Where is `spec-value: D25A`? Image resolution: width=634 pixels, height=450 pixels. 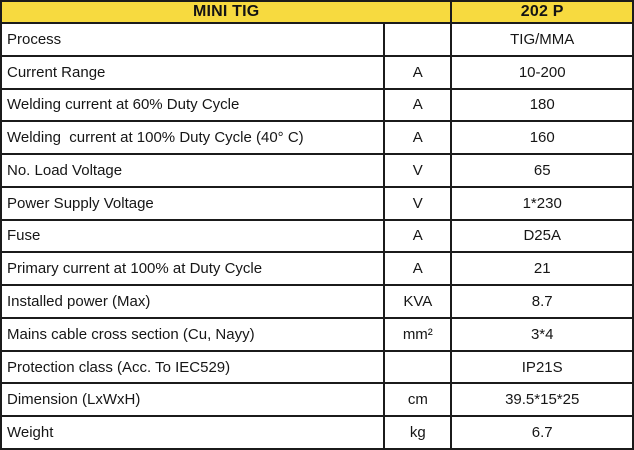
spec-value: D25A is located at coordinates (542, 236).